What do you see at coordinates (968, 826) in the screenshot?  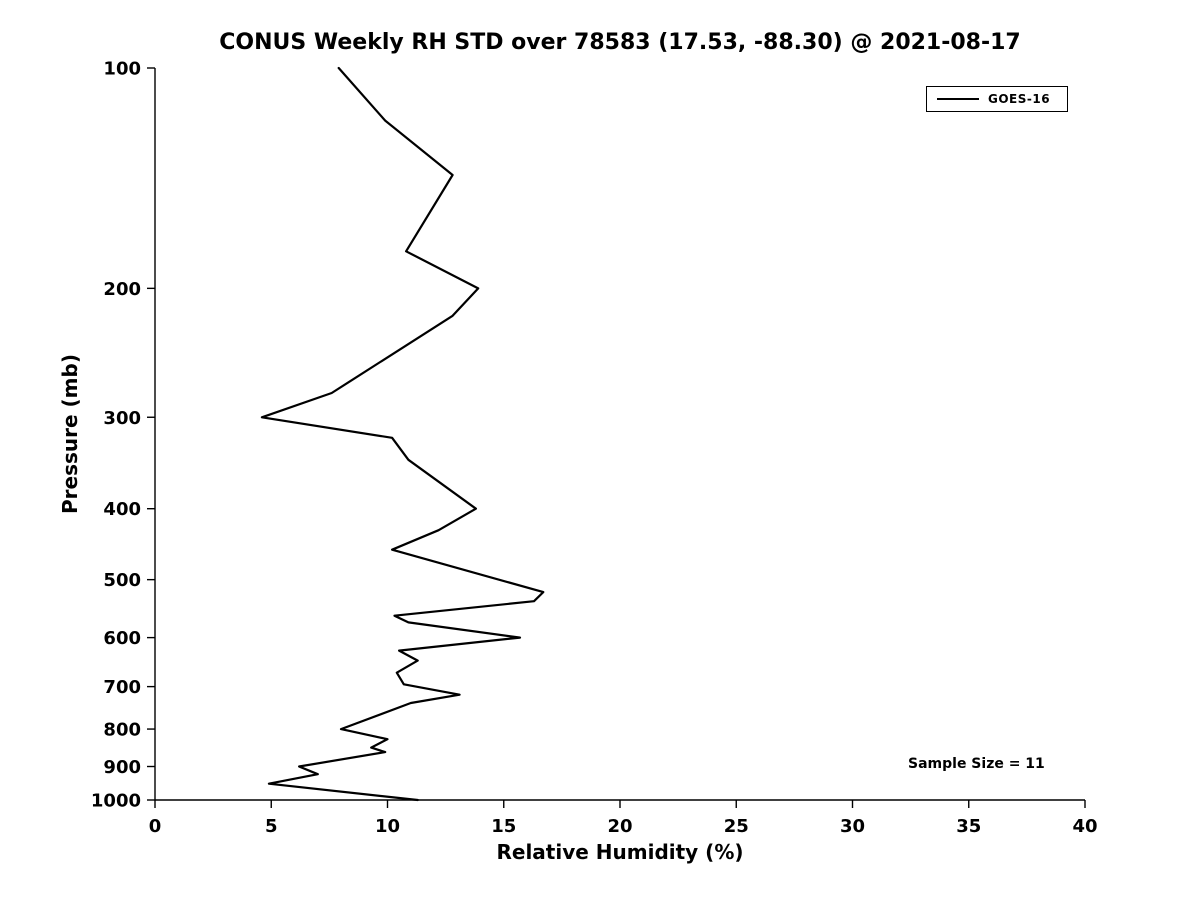 I see `x-tick-label: 35` at bounding box center [968, 826].